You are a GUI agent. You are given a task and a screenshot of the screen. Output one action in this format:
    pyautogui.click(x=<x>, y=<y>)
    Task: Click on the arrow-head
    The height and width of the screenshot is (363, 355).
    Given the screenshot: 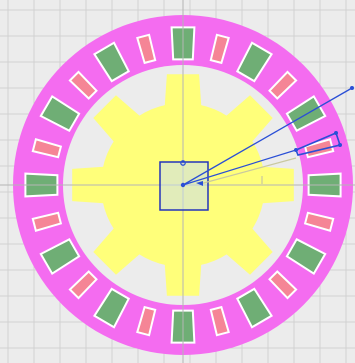 What is the action you would take?
    pyautogui.click(x=199, y=183)
    